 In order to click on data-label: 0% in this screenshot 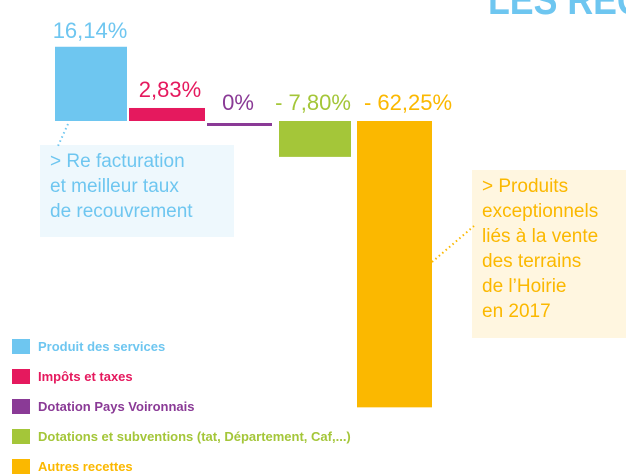, I will do `click(238, 102)`.